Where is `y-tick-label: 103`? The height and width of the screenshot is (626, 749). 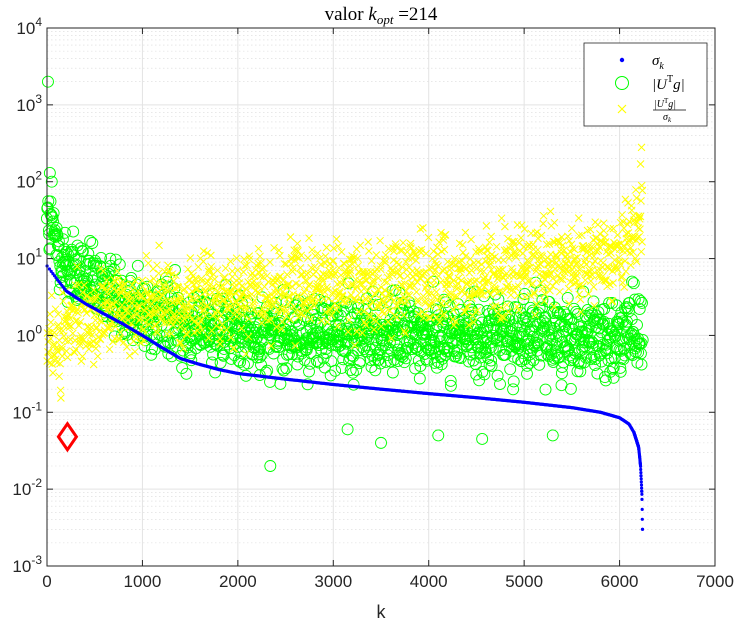 y-tick-label: 103 is located at coordinates (29, 103).